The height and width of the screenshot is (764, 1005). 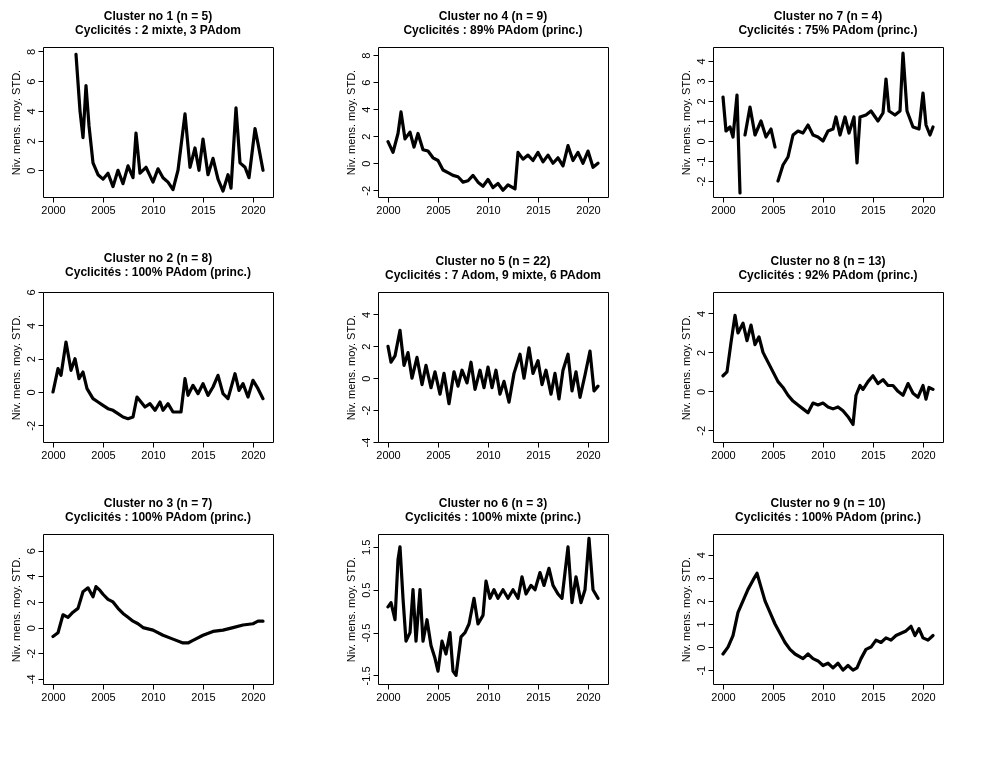 I want to click on chart-title: Cluster no 2 (n = 8), so click(x=158, y=257).